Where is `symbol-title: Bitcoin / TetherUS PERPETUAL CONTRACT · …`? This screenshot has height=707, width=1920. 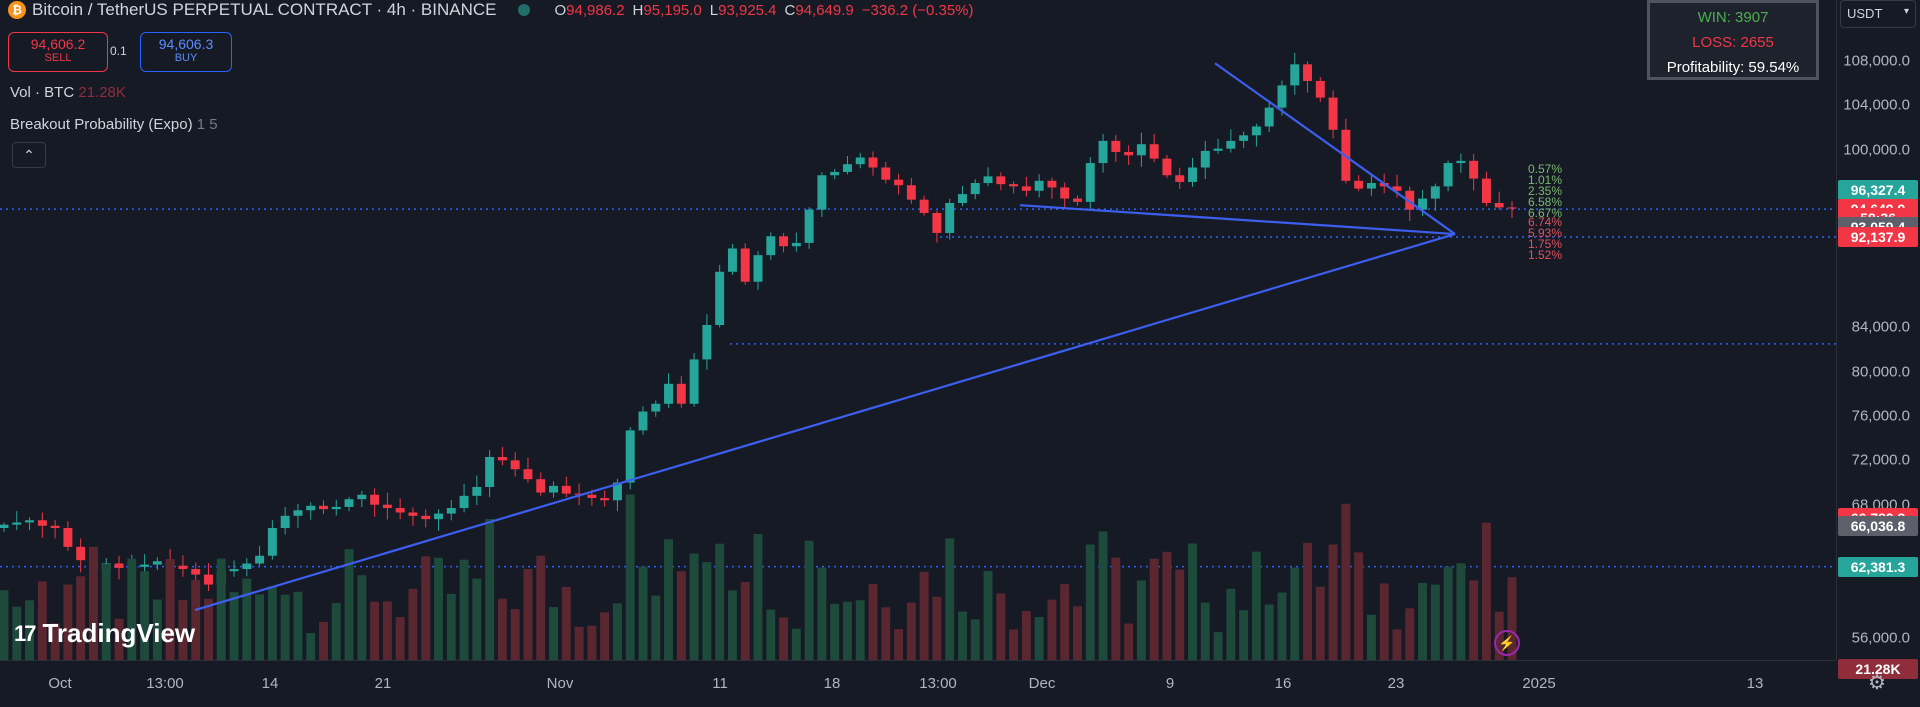
symbol-title: Bitcoin / TetherUS PERPETUAL CONTRACT · … is located at coordinates (264, 9).